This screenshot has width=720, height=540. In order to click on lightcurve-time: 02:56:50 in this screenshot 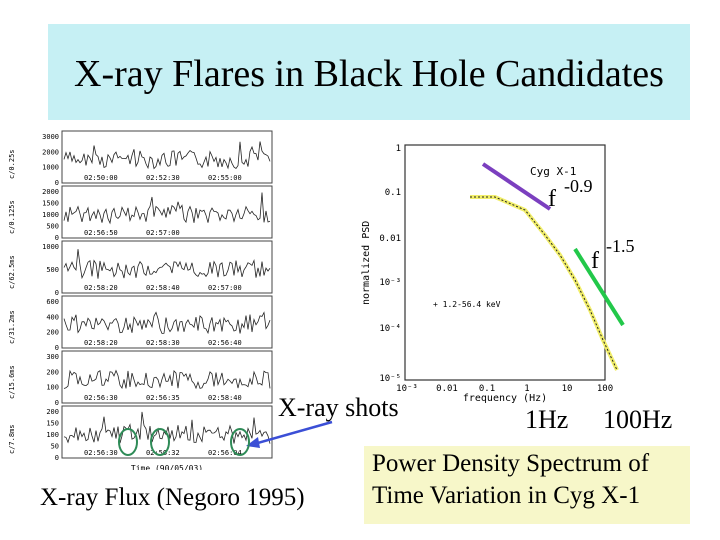, I will do `click(101, 233)`.